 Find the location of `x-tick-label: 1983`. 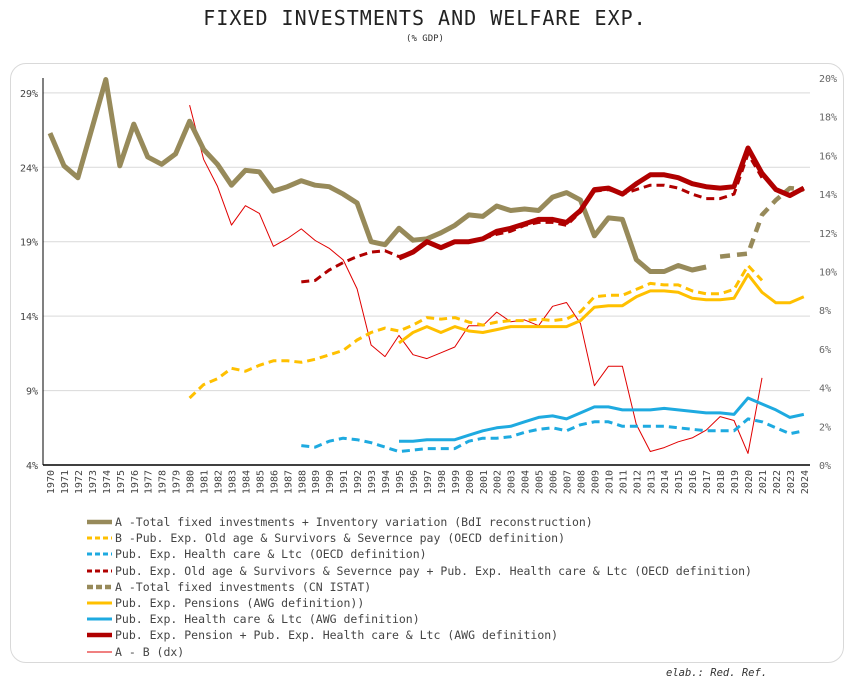

x-tick-label: 1983 is located at coordinates (232, 482).